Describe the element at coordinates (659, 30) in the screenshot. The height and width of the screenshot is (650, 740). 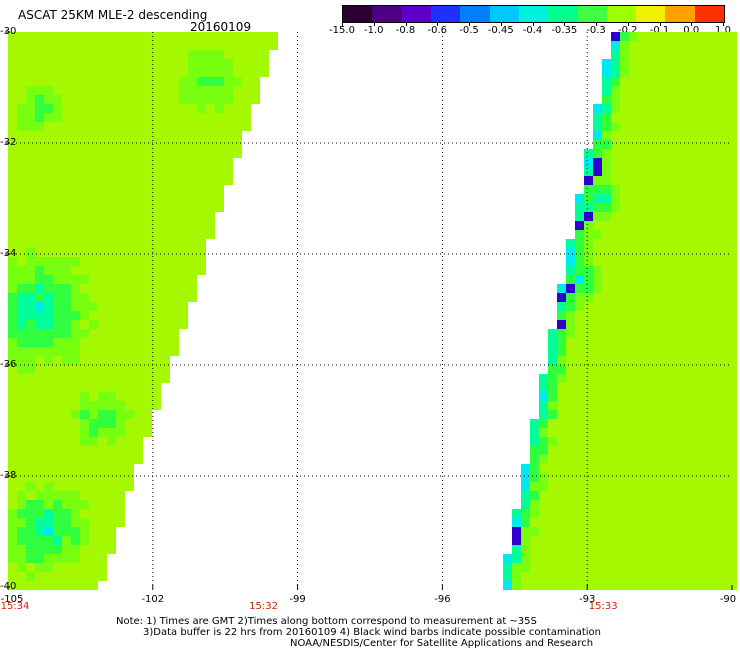
I see `colorbar-label: -0.1` at that location.